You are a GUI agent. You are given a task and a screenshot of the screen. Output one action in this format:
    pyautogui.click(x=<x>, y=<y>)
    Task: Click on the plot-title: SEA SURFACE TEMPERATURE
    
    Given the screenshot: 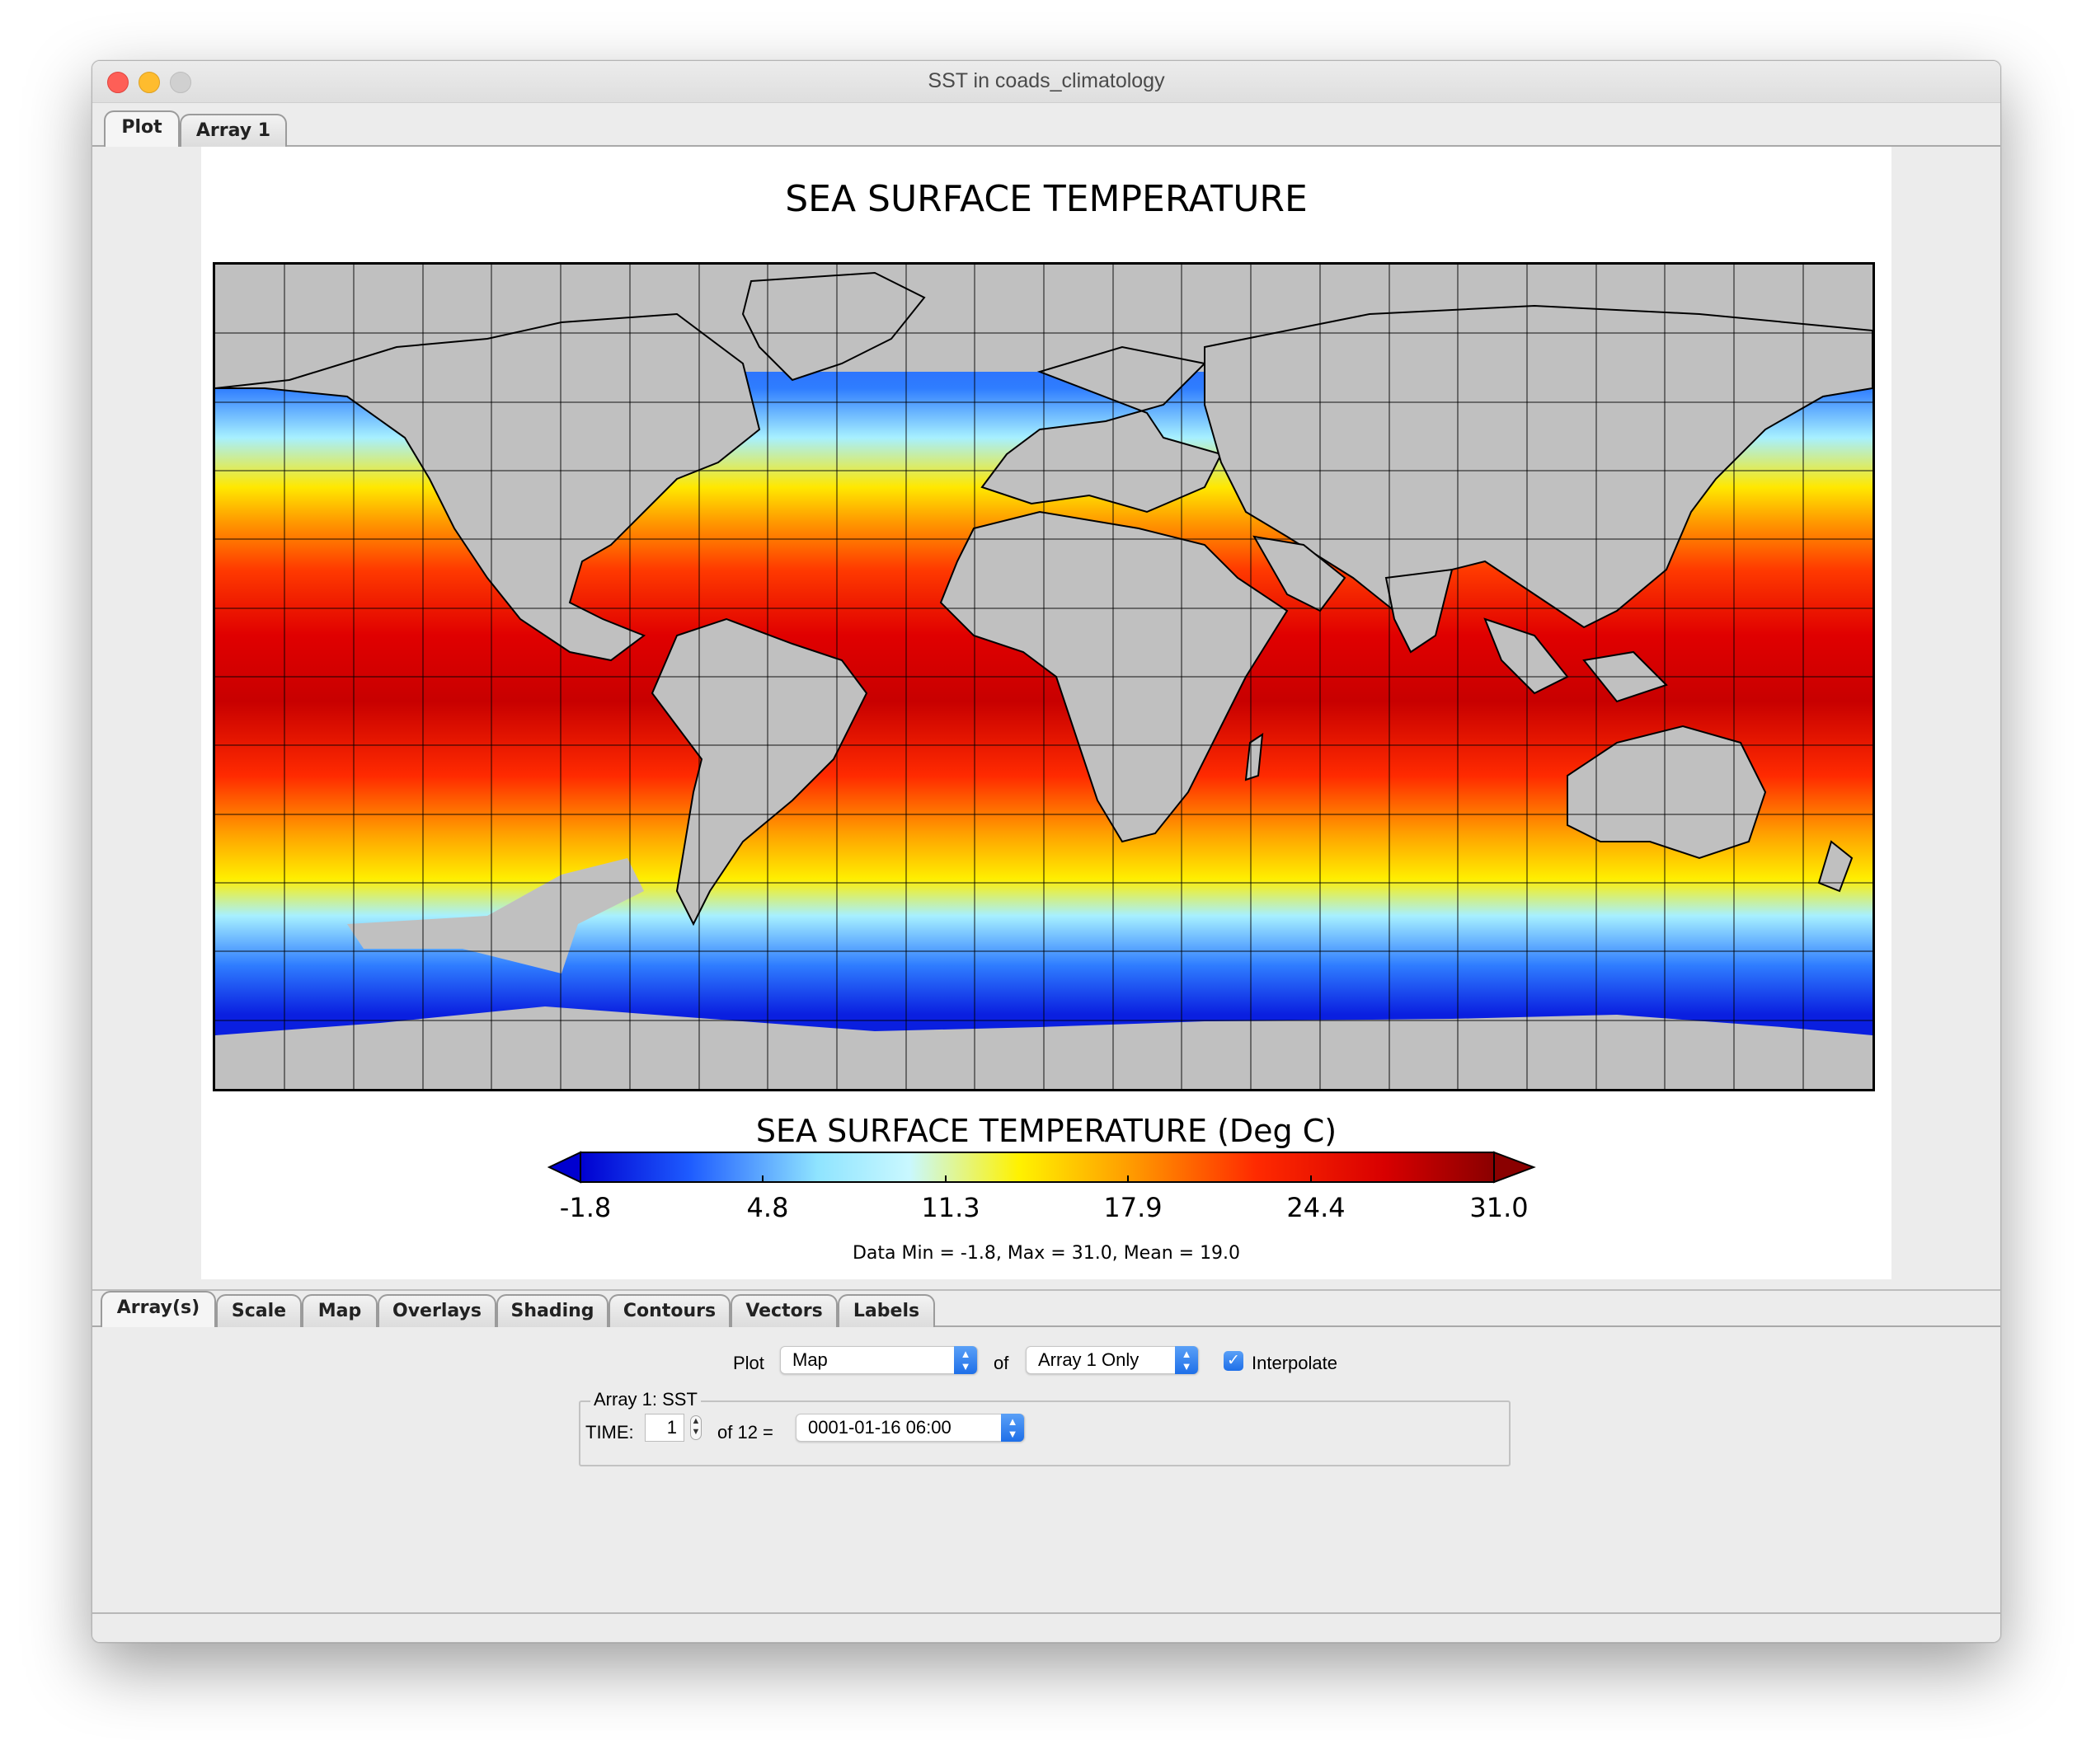 What is the action you would take?
    pyautogui.click(x=1046, y=199)
    